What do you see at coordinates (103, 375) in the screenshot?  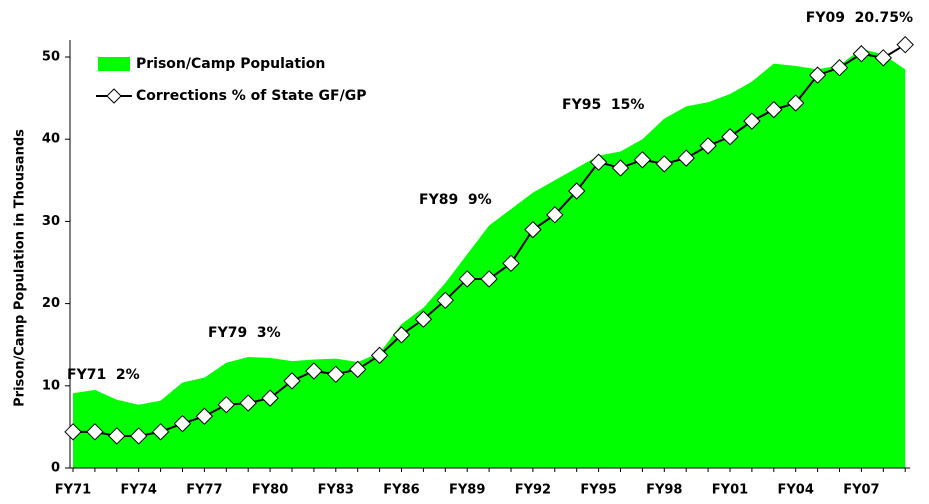 I see `annotation: FY71 2%` at bounding box center [103, 375].